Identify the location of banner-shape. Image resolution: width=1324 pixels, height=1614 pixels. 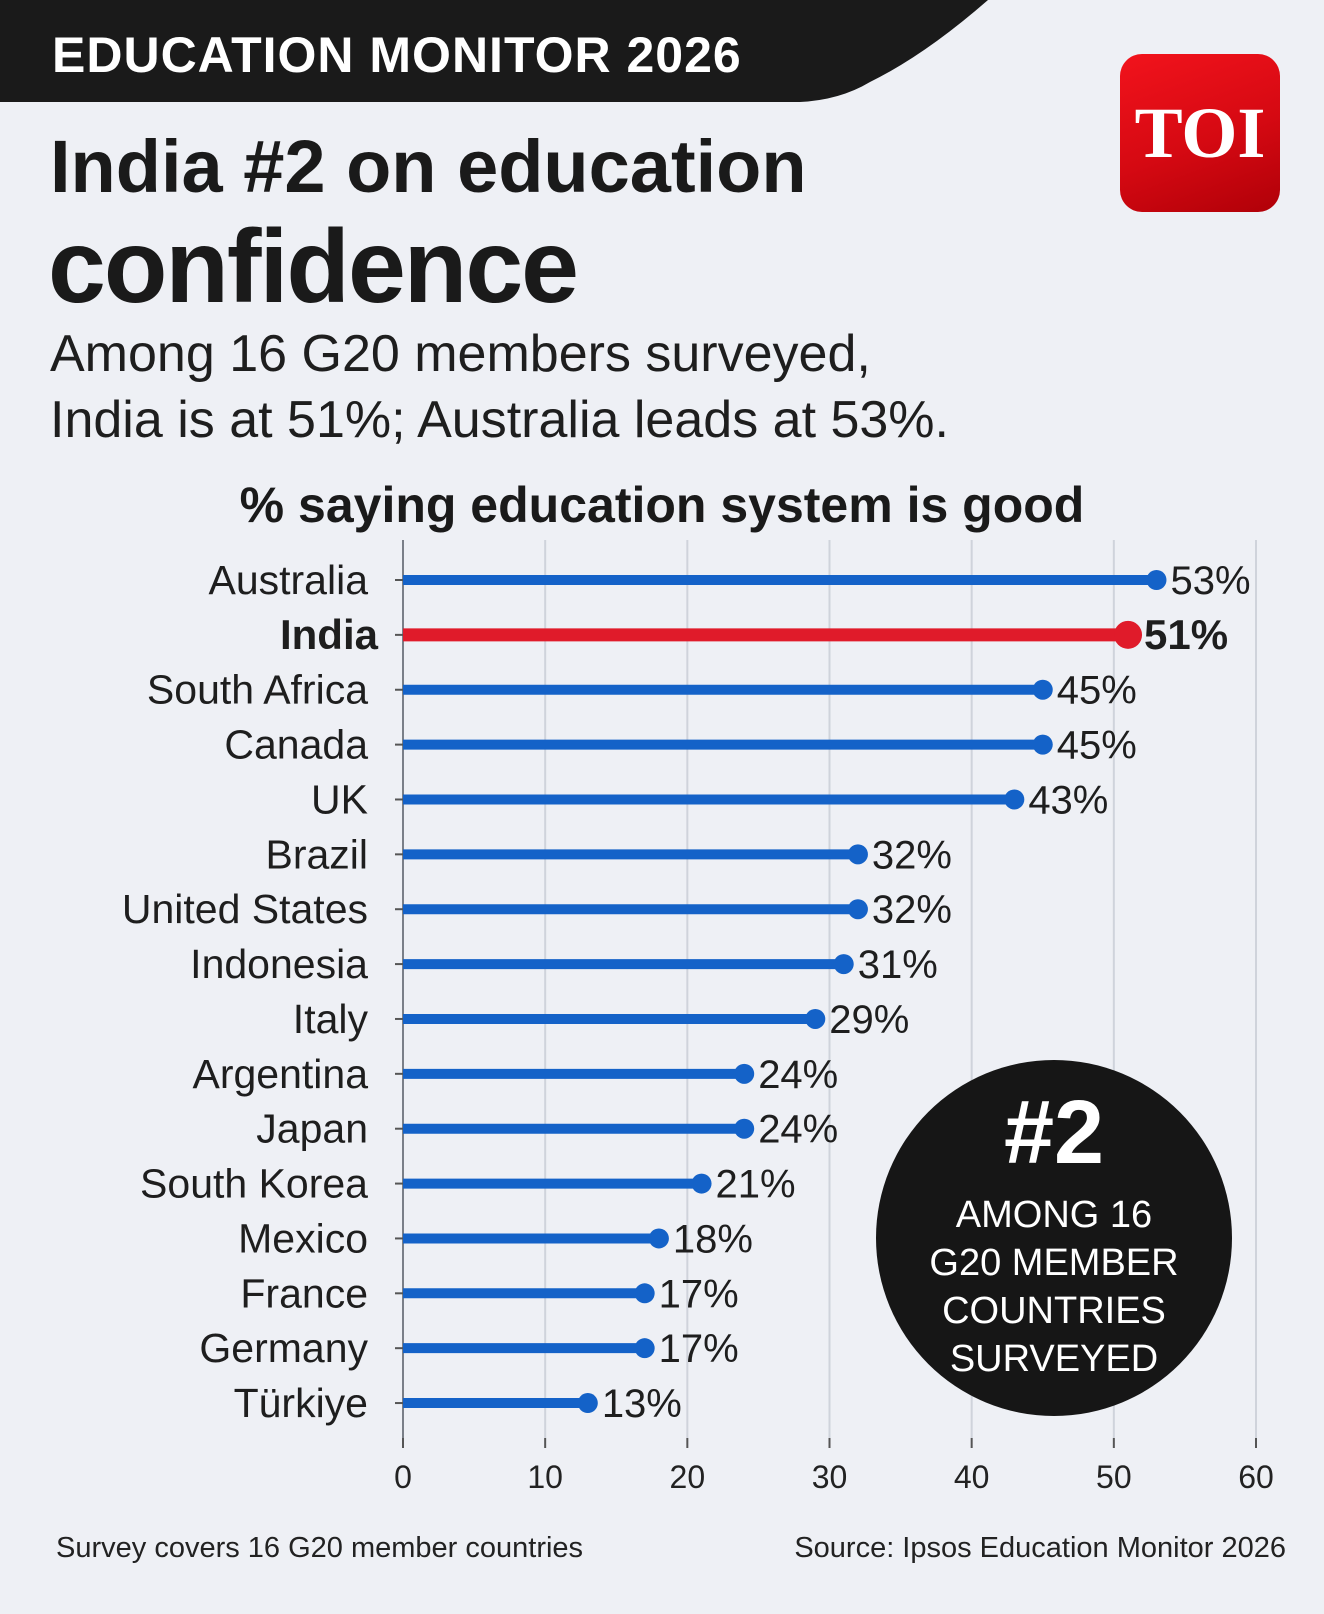
(494, 51).